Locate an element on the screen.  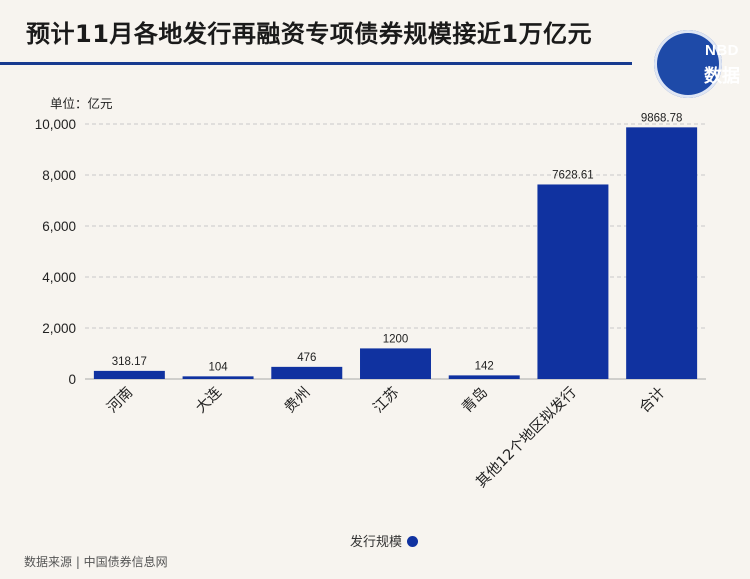
data-label: 142 is located at coordinates (484, 366).